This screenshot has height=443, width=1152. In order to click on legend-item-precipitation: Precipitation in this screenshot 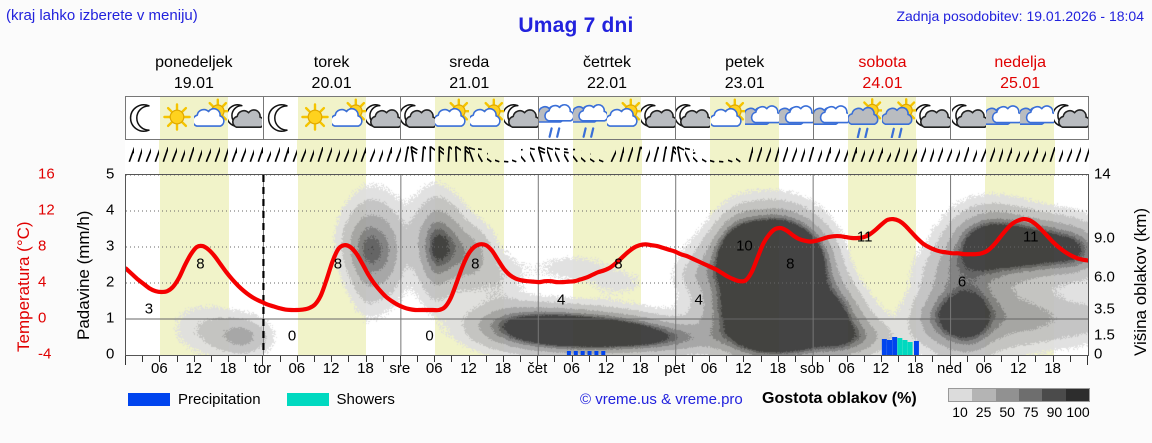, I will do `click(194, 399)`.